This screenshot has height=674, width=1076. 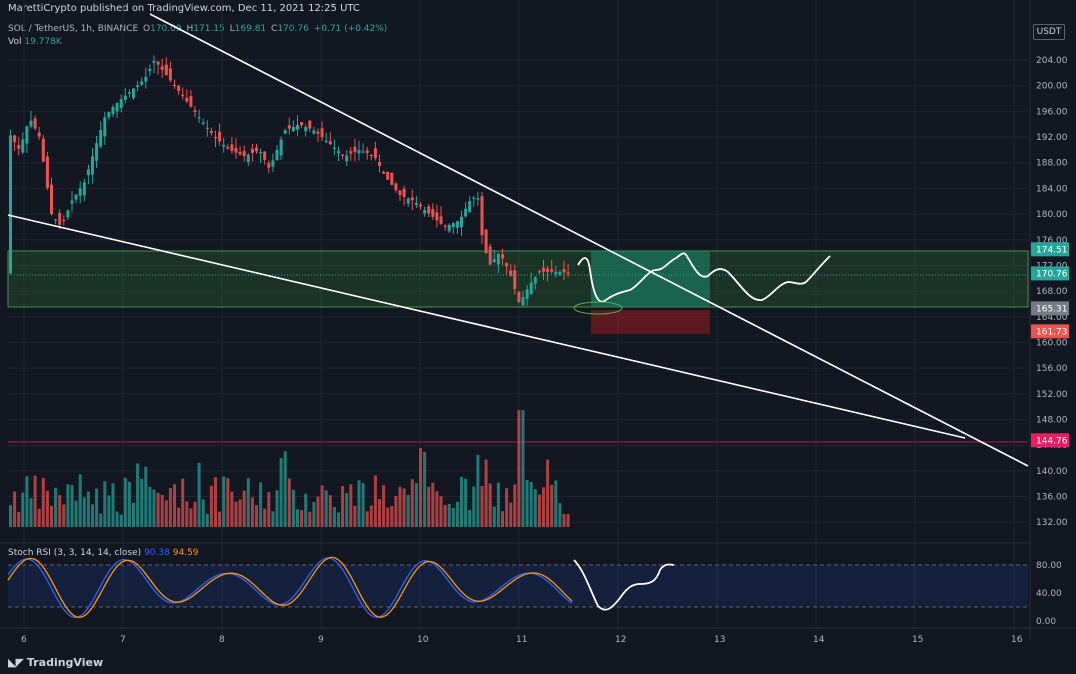 I want to click on volume-bars, so click(x=289, y=468).